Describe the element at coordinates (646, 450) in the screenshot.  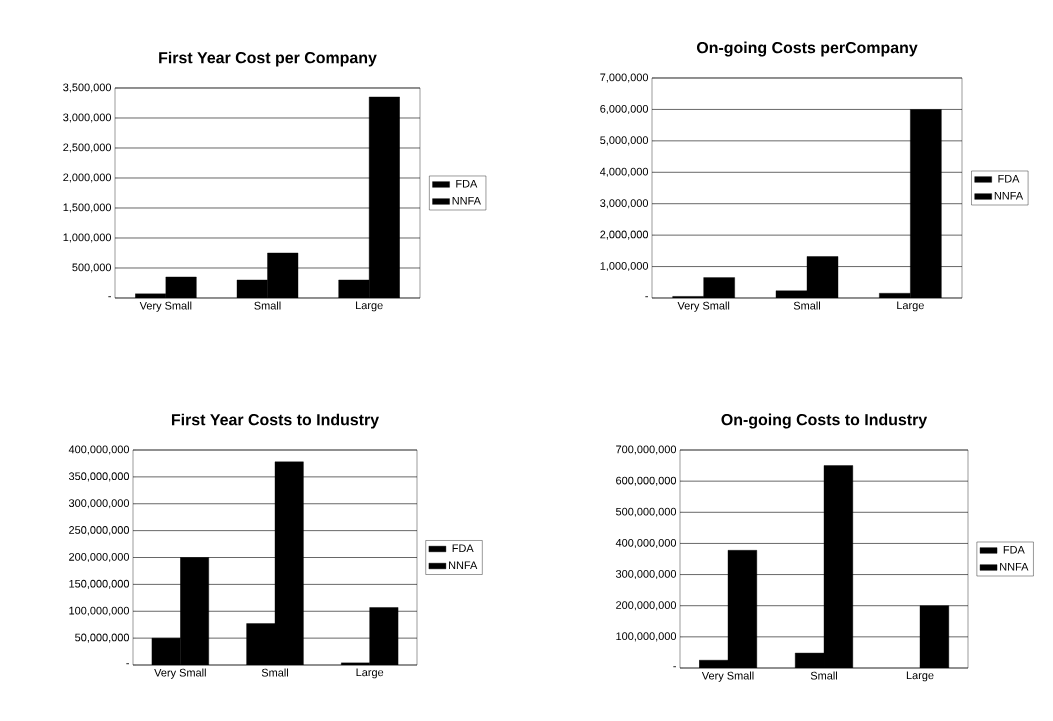
I see `y-tick-label: 700,000,000` at that location.